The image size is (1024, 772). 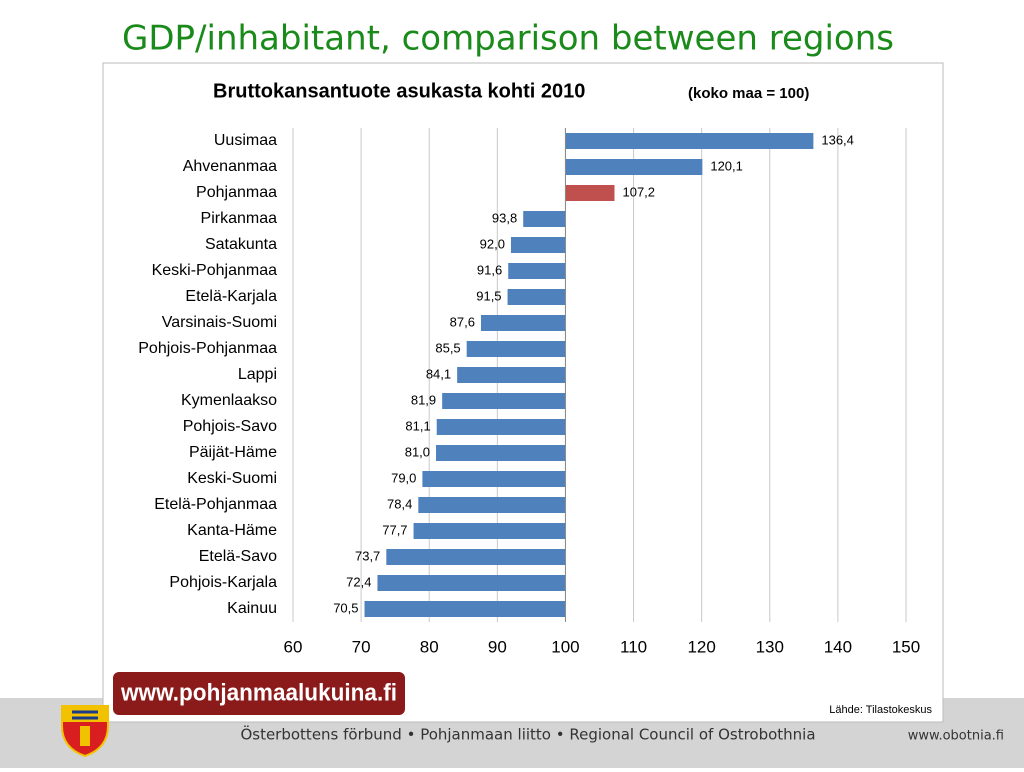 I want to click on value-label: 85,5, so click(x=447, y=347).